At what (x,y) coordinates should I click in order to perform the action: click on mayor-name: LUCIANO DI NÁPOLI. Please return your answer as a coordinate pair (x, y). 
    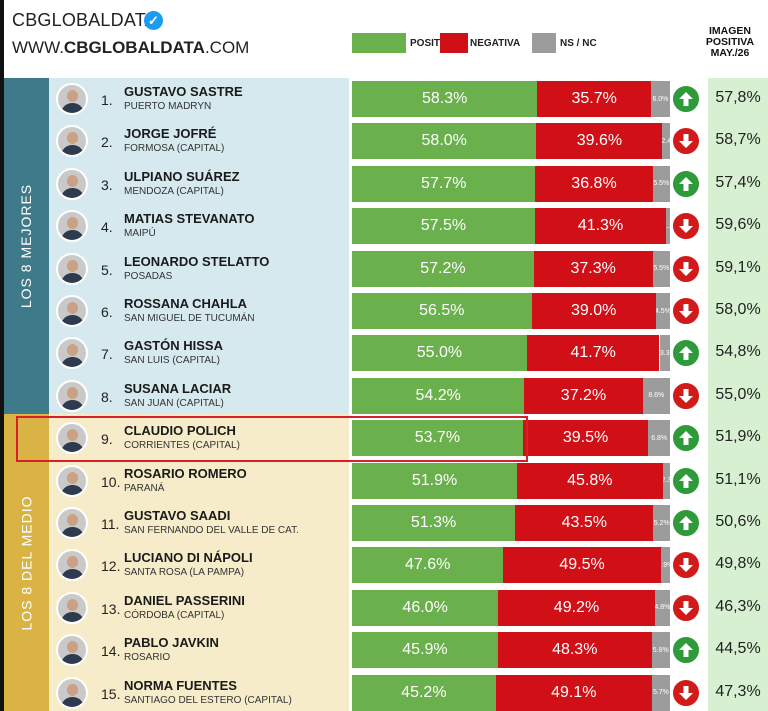
    Looking at the image, I should click on (188, 558).